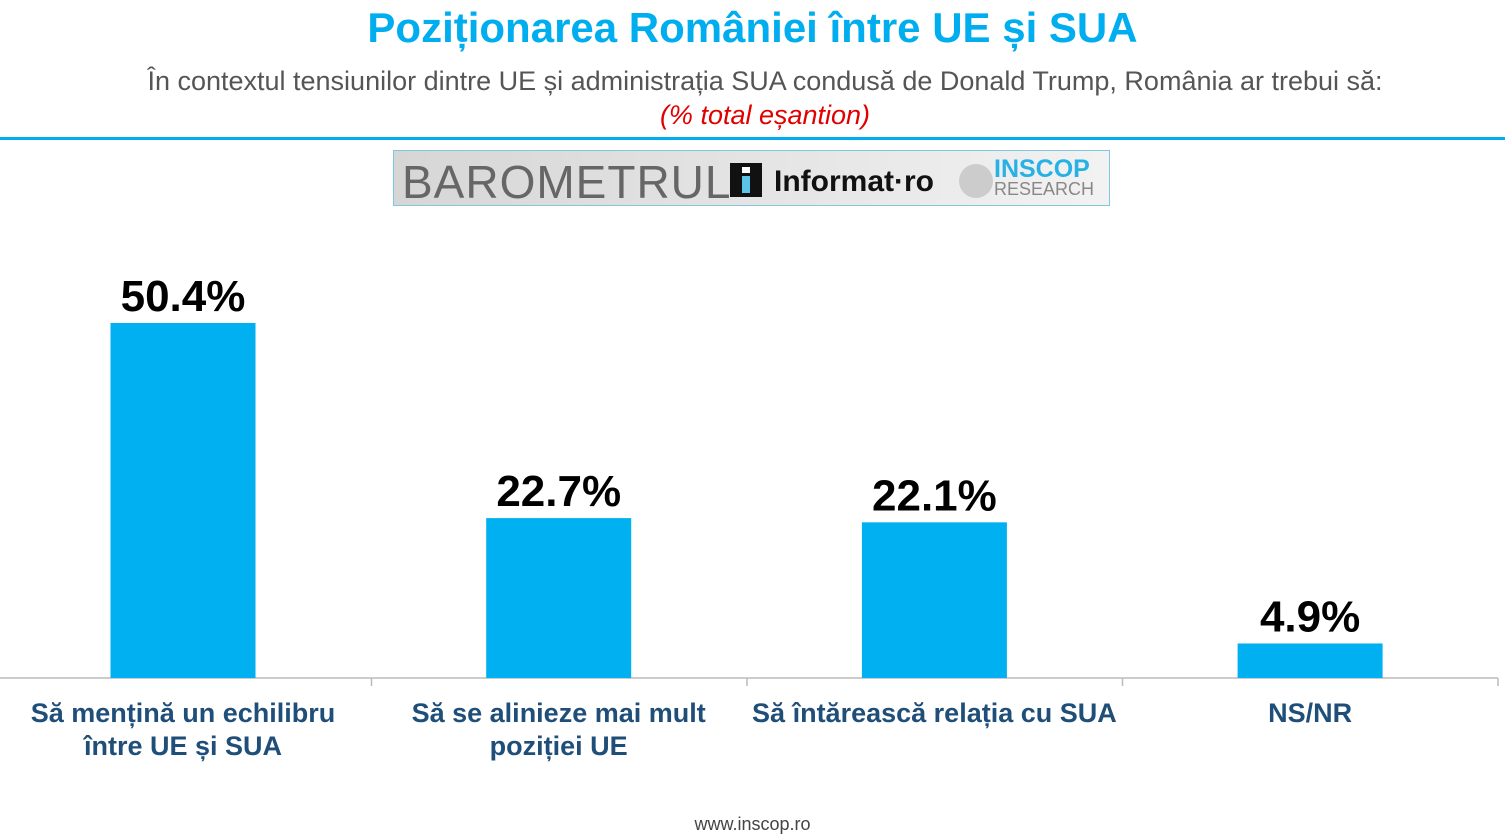 This screenshot has height=837, width=1505. What do you see at coordinates (746, 180) in the screenshot?
I see `informat-logo-icon` at bounding box center [746, 180].